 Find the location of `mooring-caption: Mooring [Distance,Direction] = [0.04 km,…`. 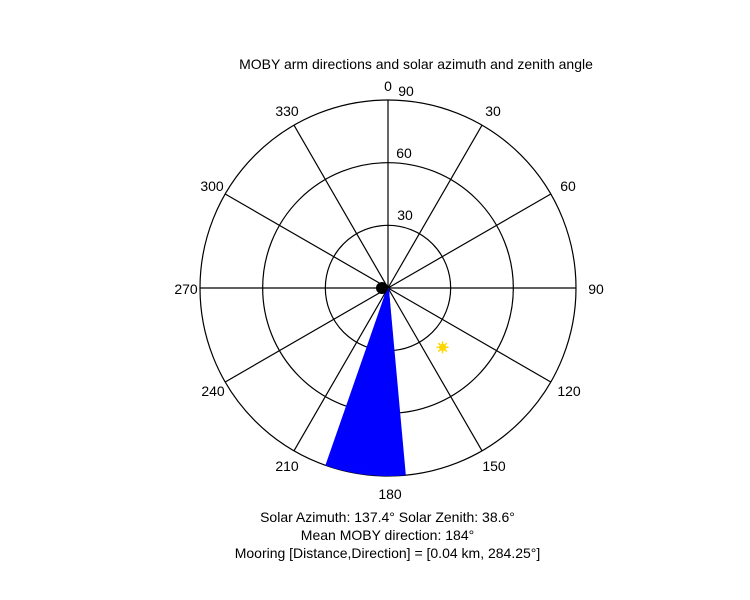

mooring-caption: Mooring [Distance,Direction] = [0.04 km,… is located at coordinates (387, 553).